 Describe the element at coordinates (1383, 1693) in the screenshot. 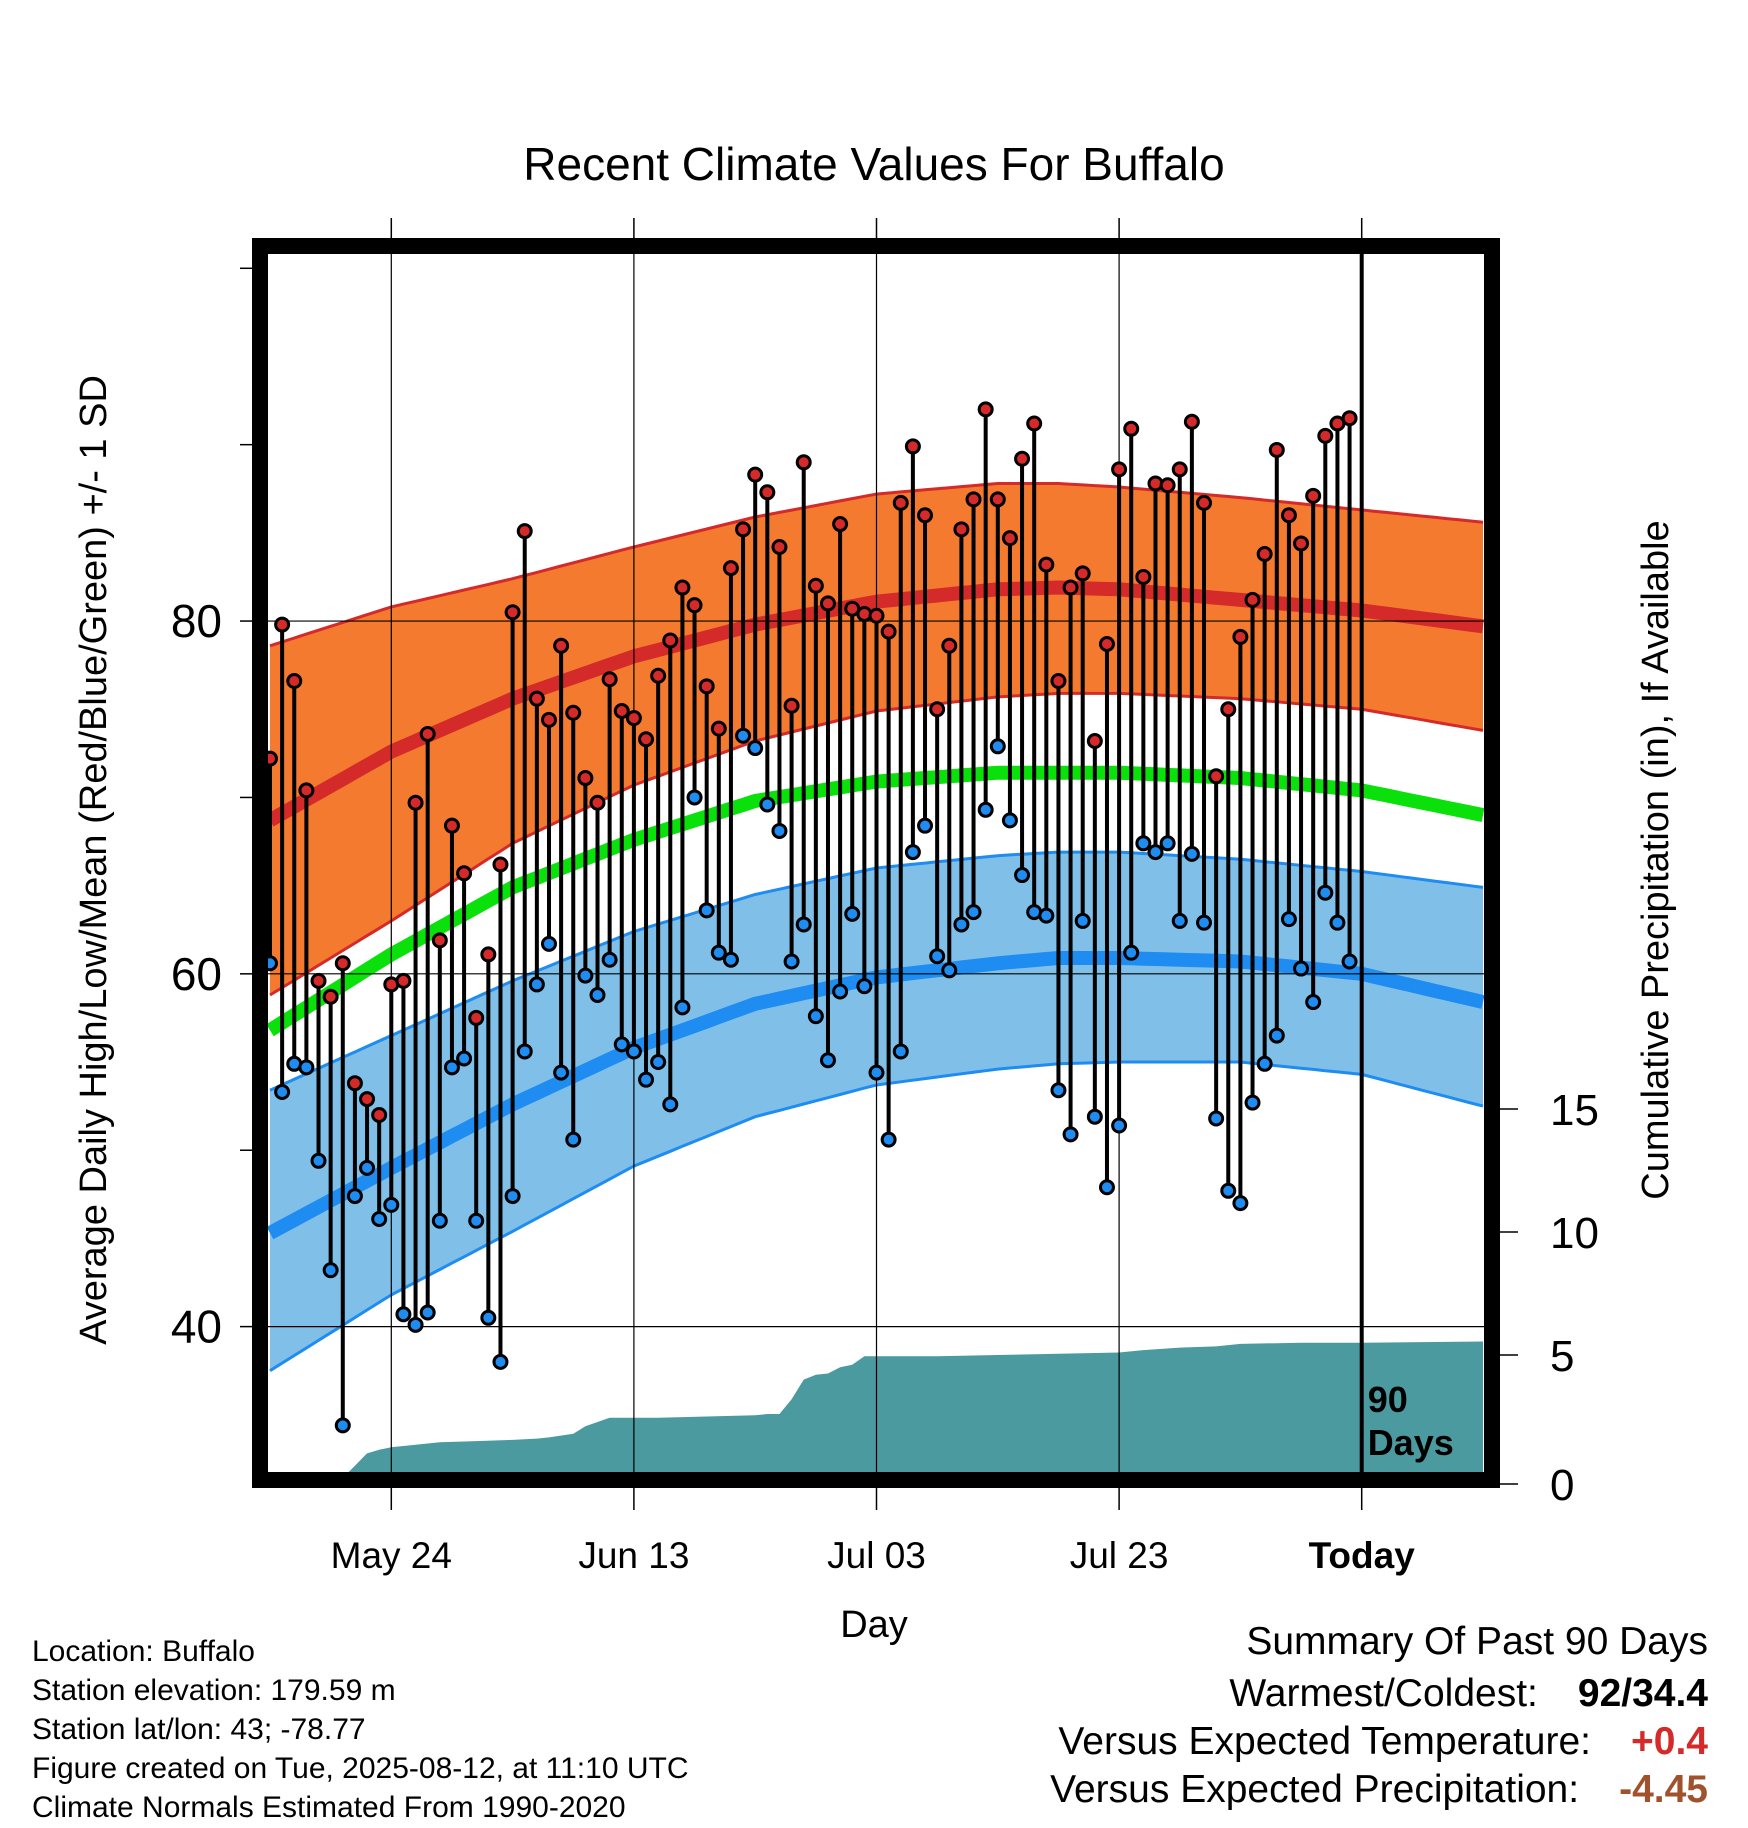

I see `warmest-label: Warmest/Coldest:` at that location.